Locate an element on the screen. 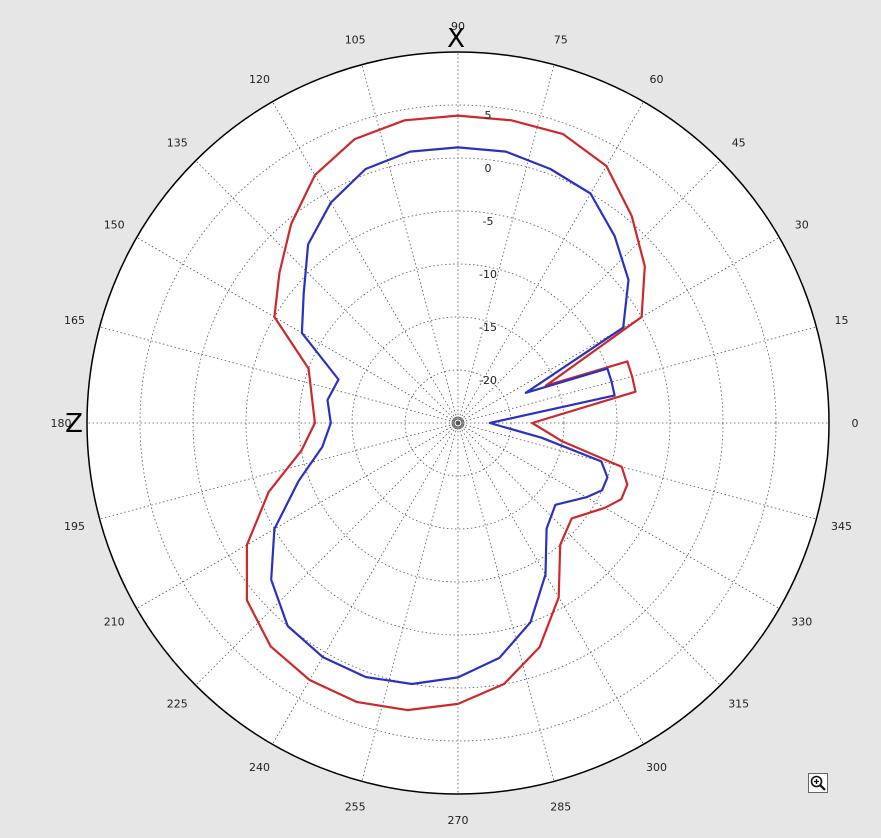 Image resolution: width=881 pixels, height=838 pixels. radial-tick-label: -15 is located at coordinates (488, 327).